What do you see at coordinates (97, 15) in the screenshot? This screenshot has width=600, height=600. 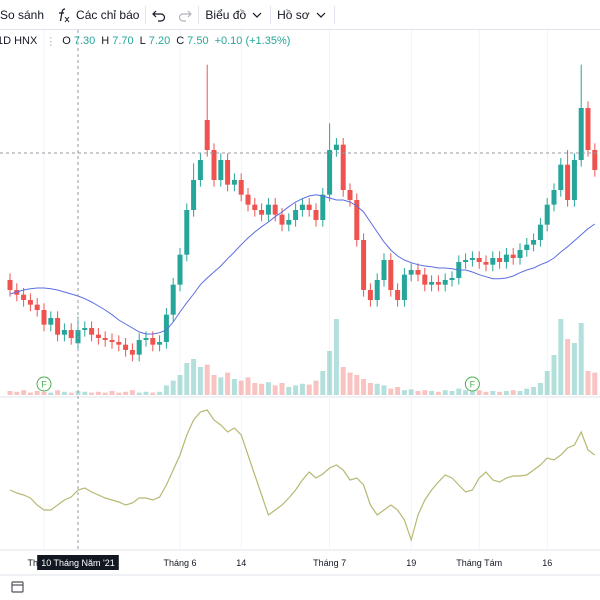 I see `indicators-button: Các chỉ báo` at bounding box center [97, 15].